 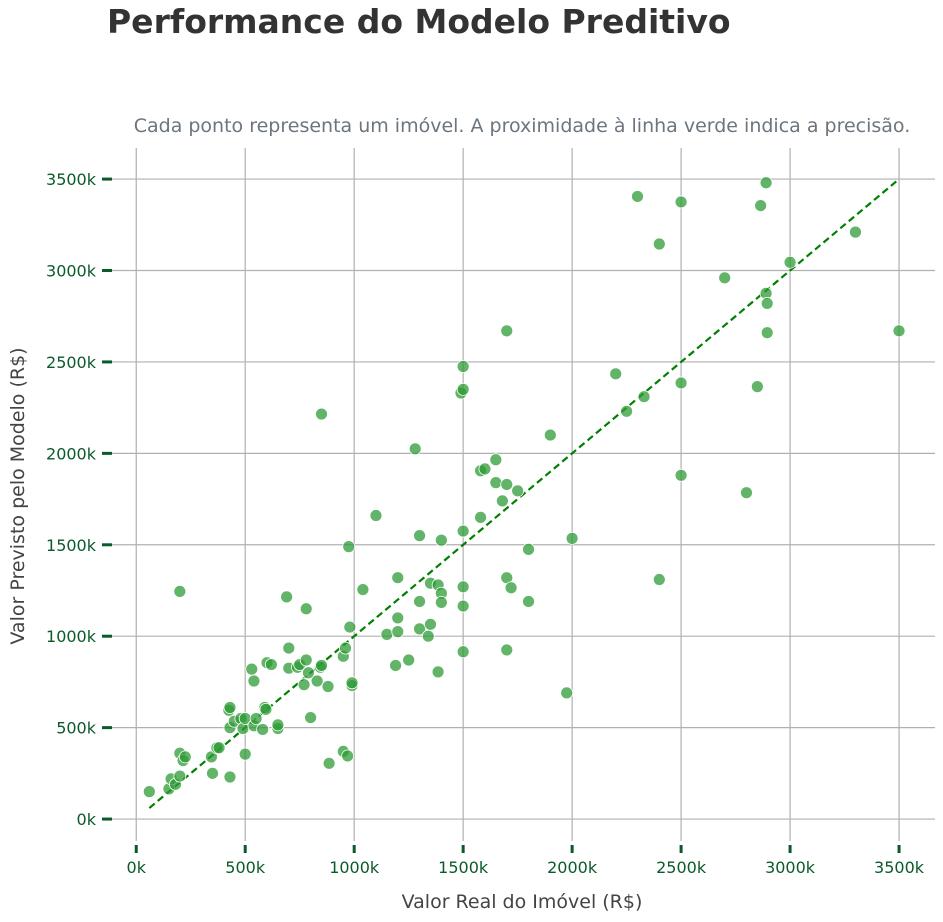 I want to click on x-tick-label: 1500k, so click(x=463, y=867).